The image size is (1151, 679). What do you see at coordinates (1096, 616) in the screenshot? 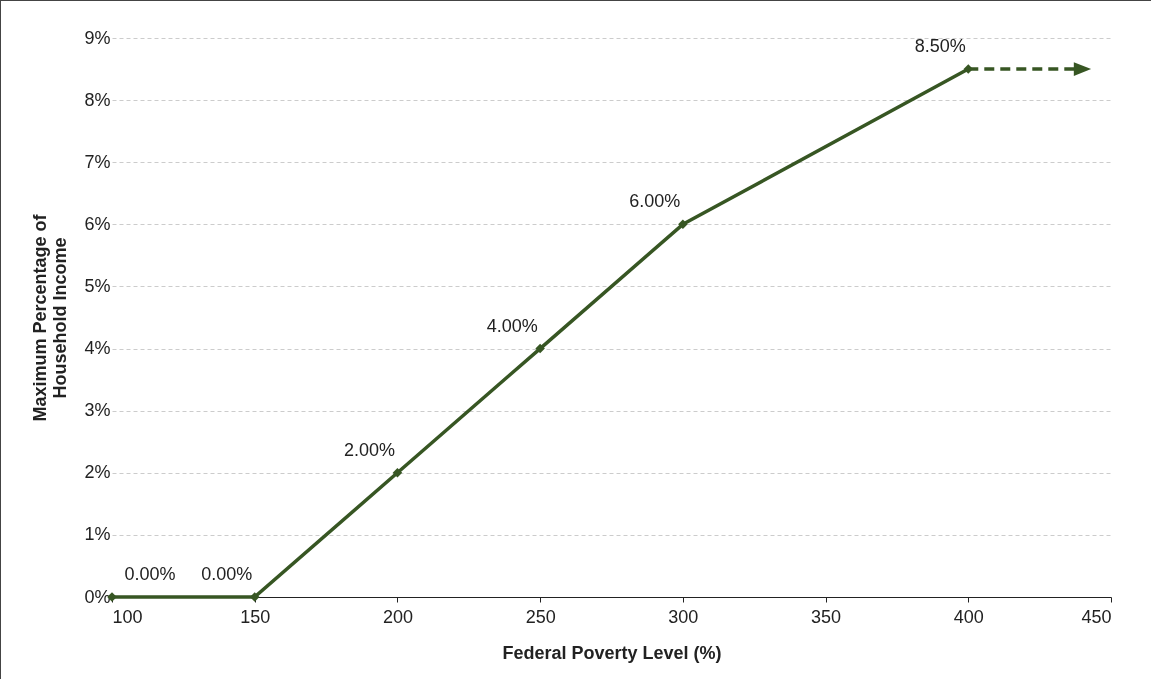
I see `x-tick-label: 450` at bounding box center [1096, 616].